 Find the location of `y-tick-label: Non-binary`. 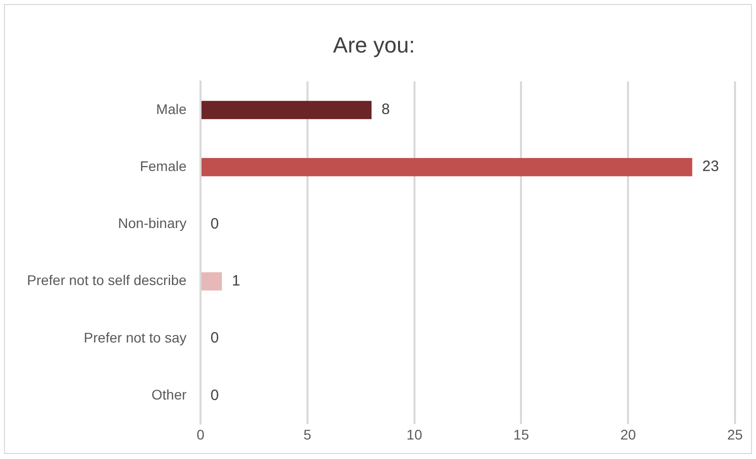

y-tick-label: Non-binary is located at coordinates (152, 223).